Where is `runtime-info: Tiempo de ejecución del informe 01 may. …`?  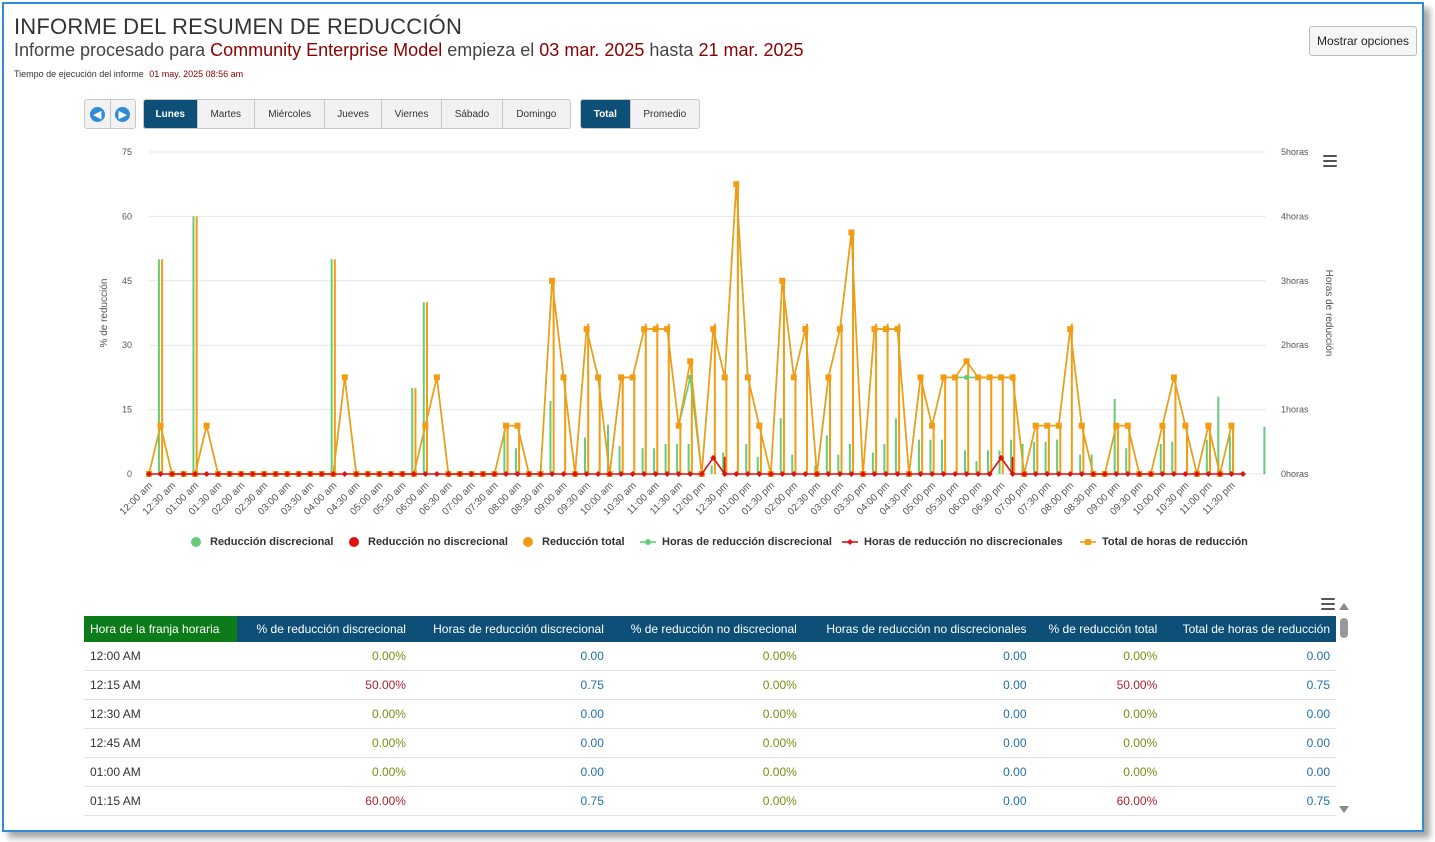
runtime-info: Tiempo de ejecución del informe 01 may. … is located at coordinates (128, 74).